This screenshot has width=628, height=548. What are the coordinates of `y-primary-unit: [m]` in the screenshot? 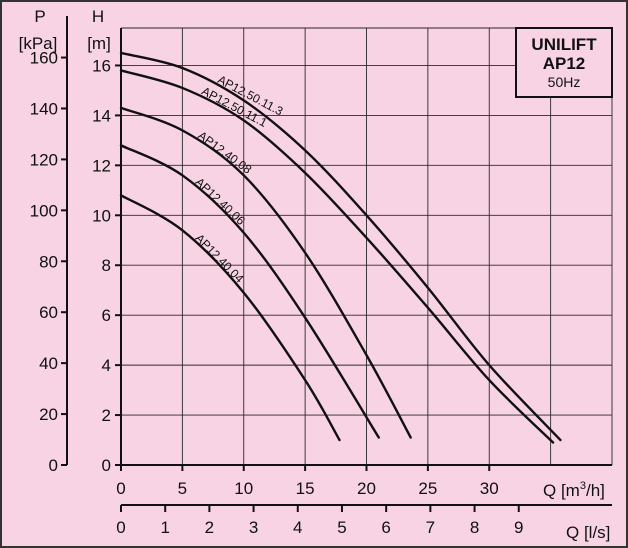 It's located at (99, 43).